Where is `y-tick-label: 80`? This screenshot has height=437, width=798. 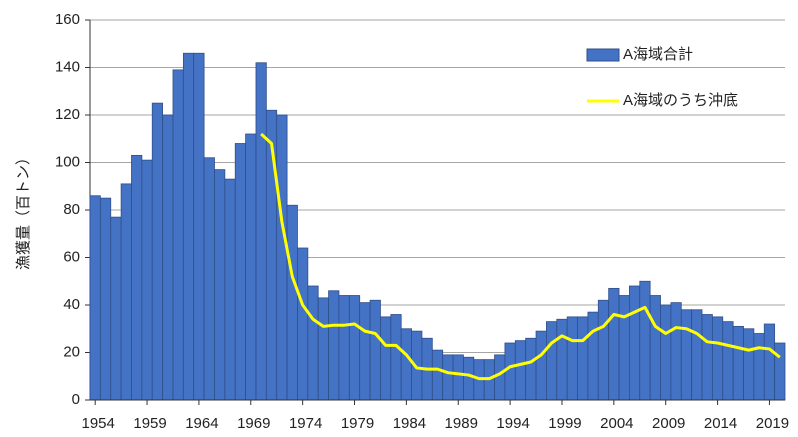 y-tick-label: 80 is located at coordinates (71, 209).